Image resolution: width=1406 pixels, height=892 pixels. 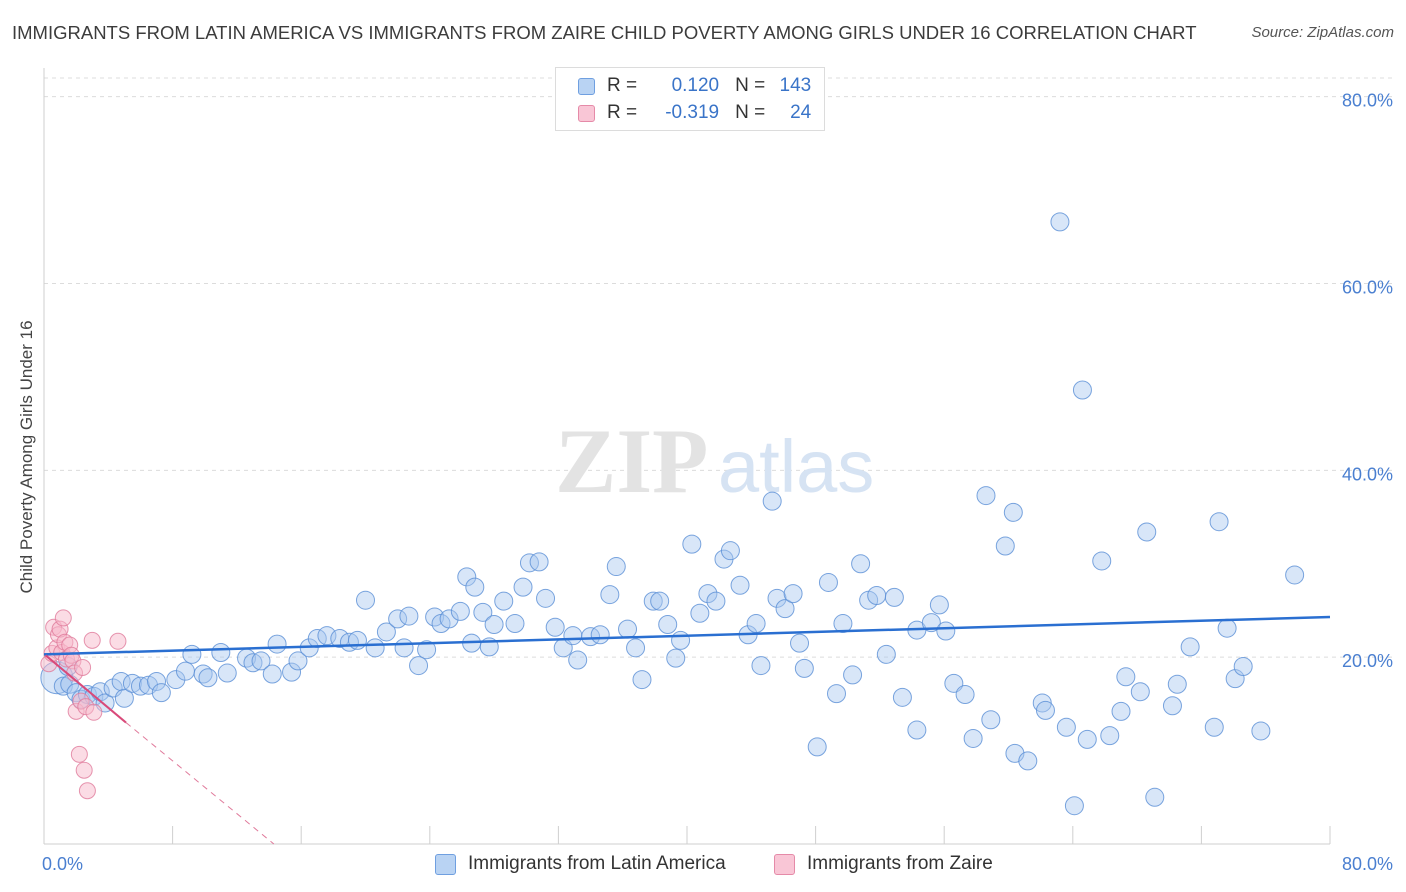 I want to click on legend-n-value: 24, so click(x=801, y=112).